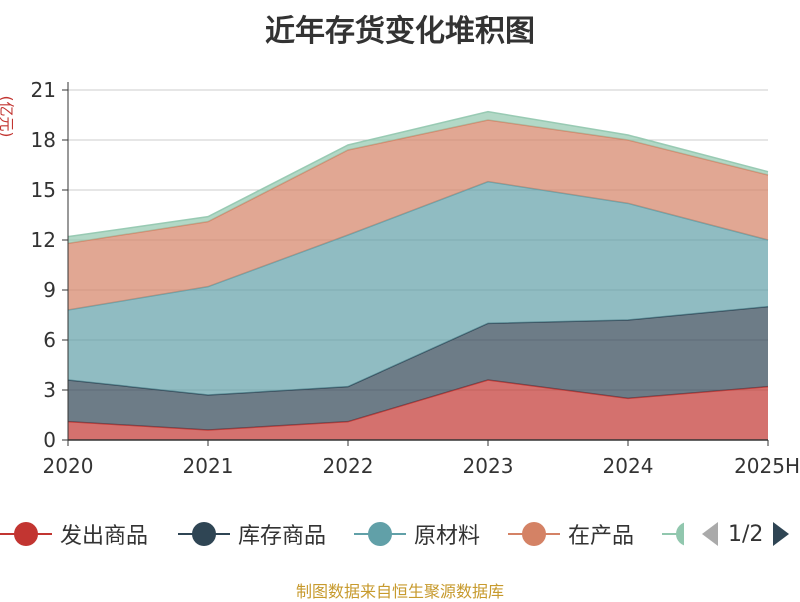 Image resolution: width=800 pixels, height=602 pixels. I want to click on chart-title: 近年存货变化堆积图, so click(400, 31).